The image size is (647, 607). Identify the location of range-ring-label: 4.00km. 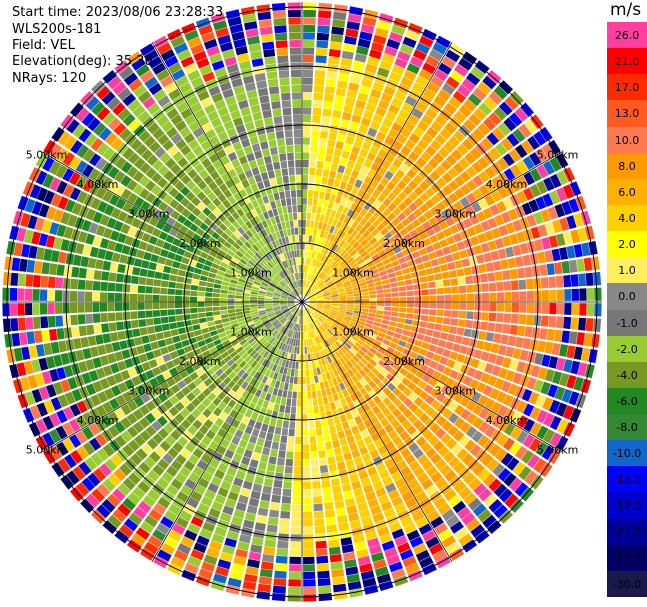
(507, 184).